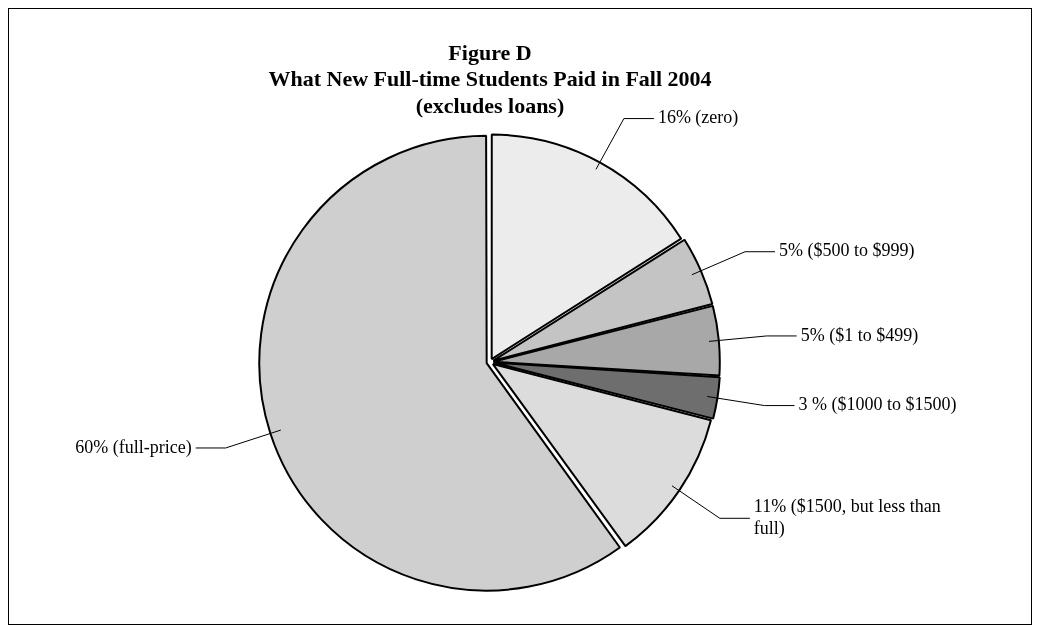 This screenshot has width=1042, height=635. Describe the element at coordinates (133, 447) in the screenshot. I see `slice-label: 60% (full-price)` at that location.